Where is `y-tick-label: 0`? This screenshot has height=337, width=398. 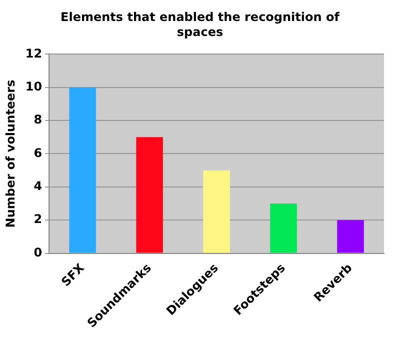
y-tick-label: 0 is located at coordinates (38, 252).